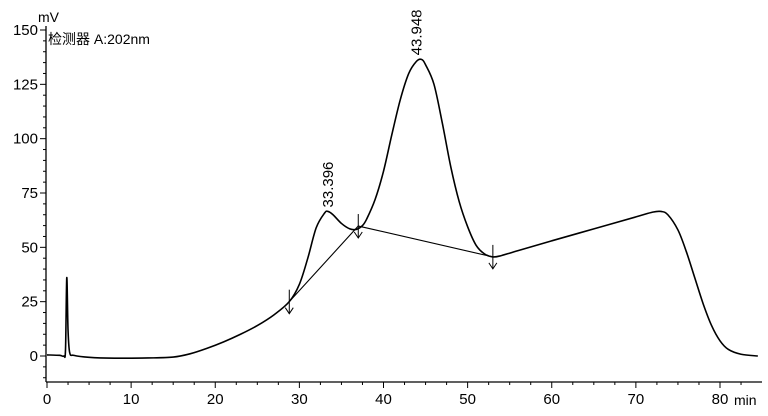 The height and width of the screenshot is (416, 768). Describe the element at coordinates (29, 247) in the screenshot. I see `y-tick-label: 50` at that location.